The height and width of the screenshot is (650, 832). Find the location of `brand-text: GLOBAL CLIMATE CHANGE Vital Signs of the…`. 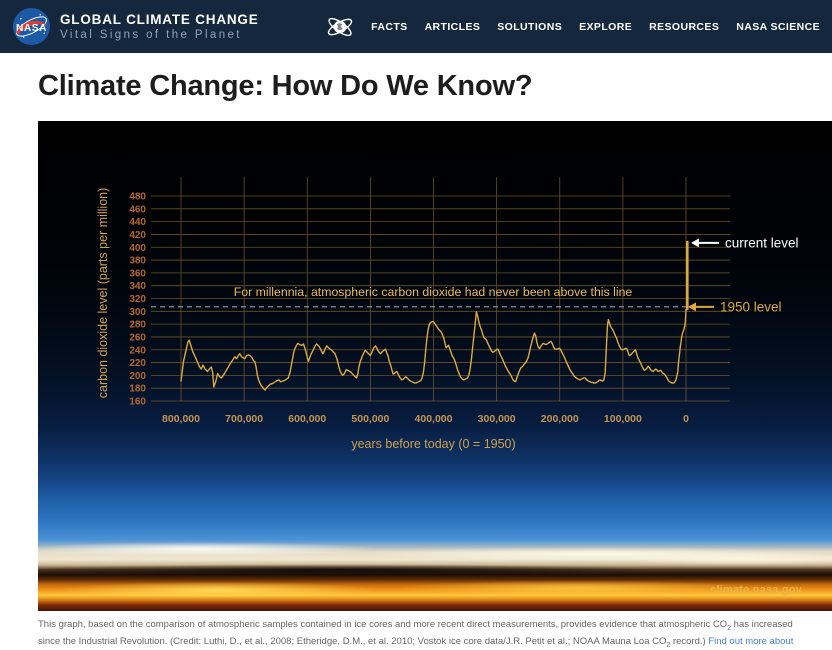

brand-text: GLOBAL CLIMATE CHANGE Vital Signs of the… is located at coordinates (159, 26).